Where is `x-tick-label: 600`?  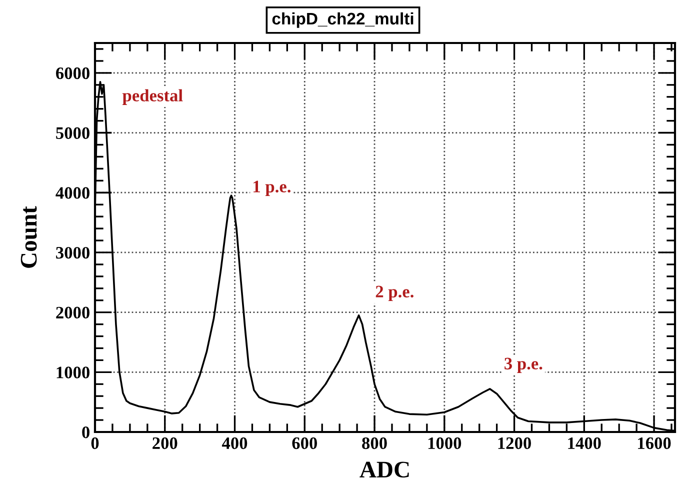 x-tick-label: 600 is located at coordinates (304, 443).